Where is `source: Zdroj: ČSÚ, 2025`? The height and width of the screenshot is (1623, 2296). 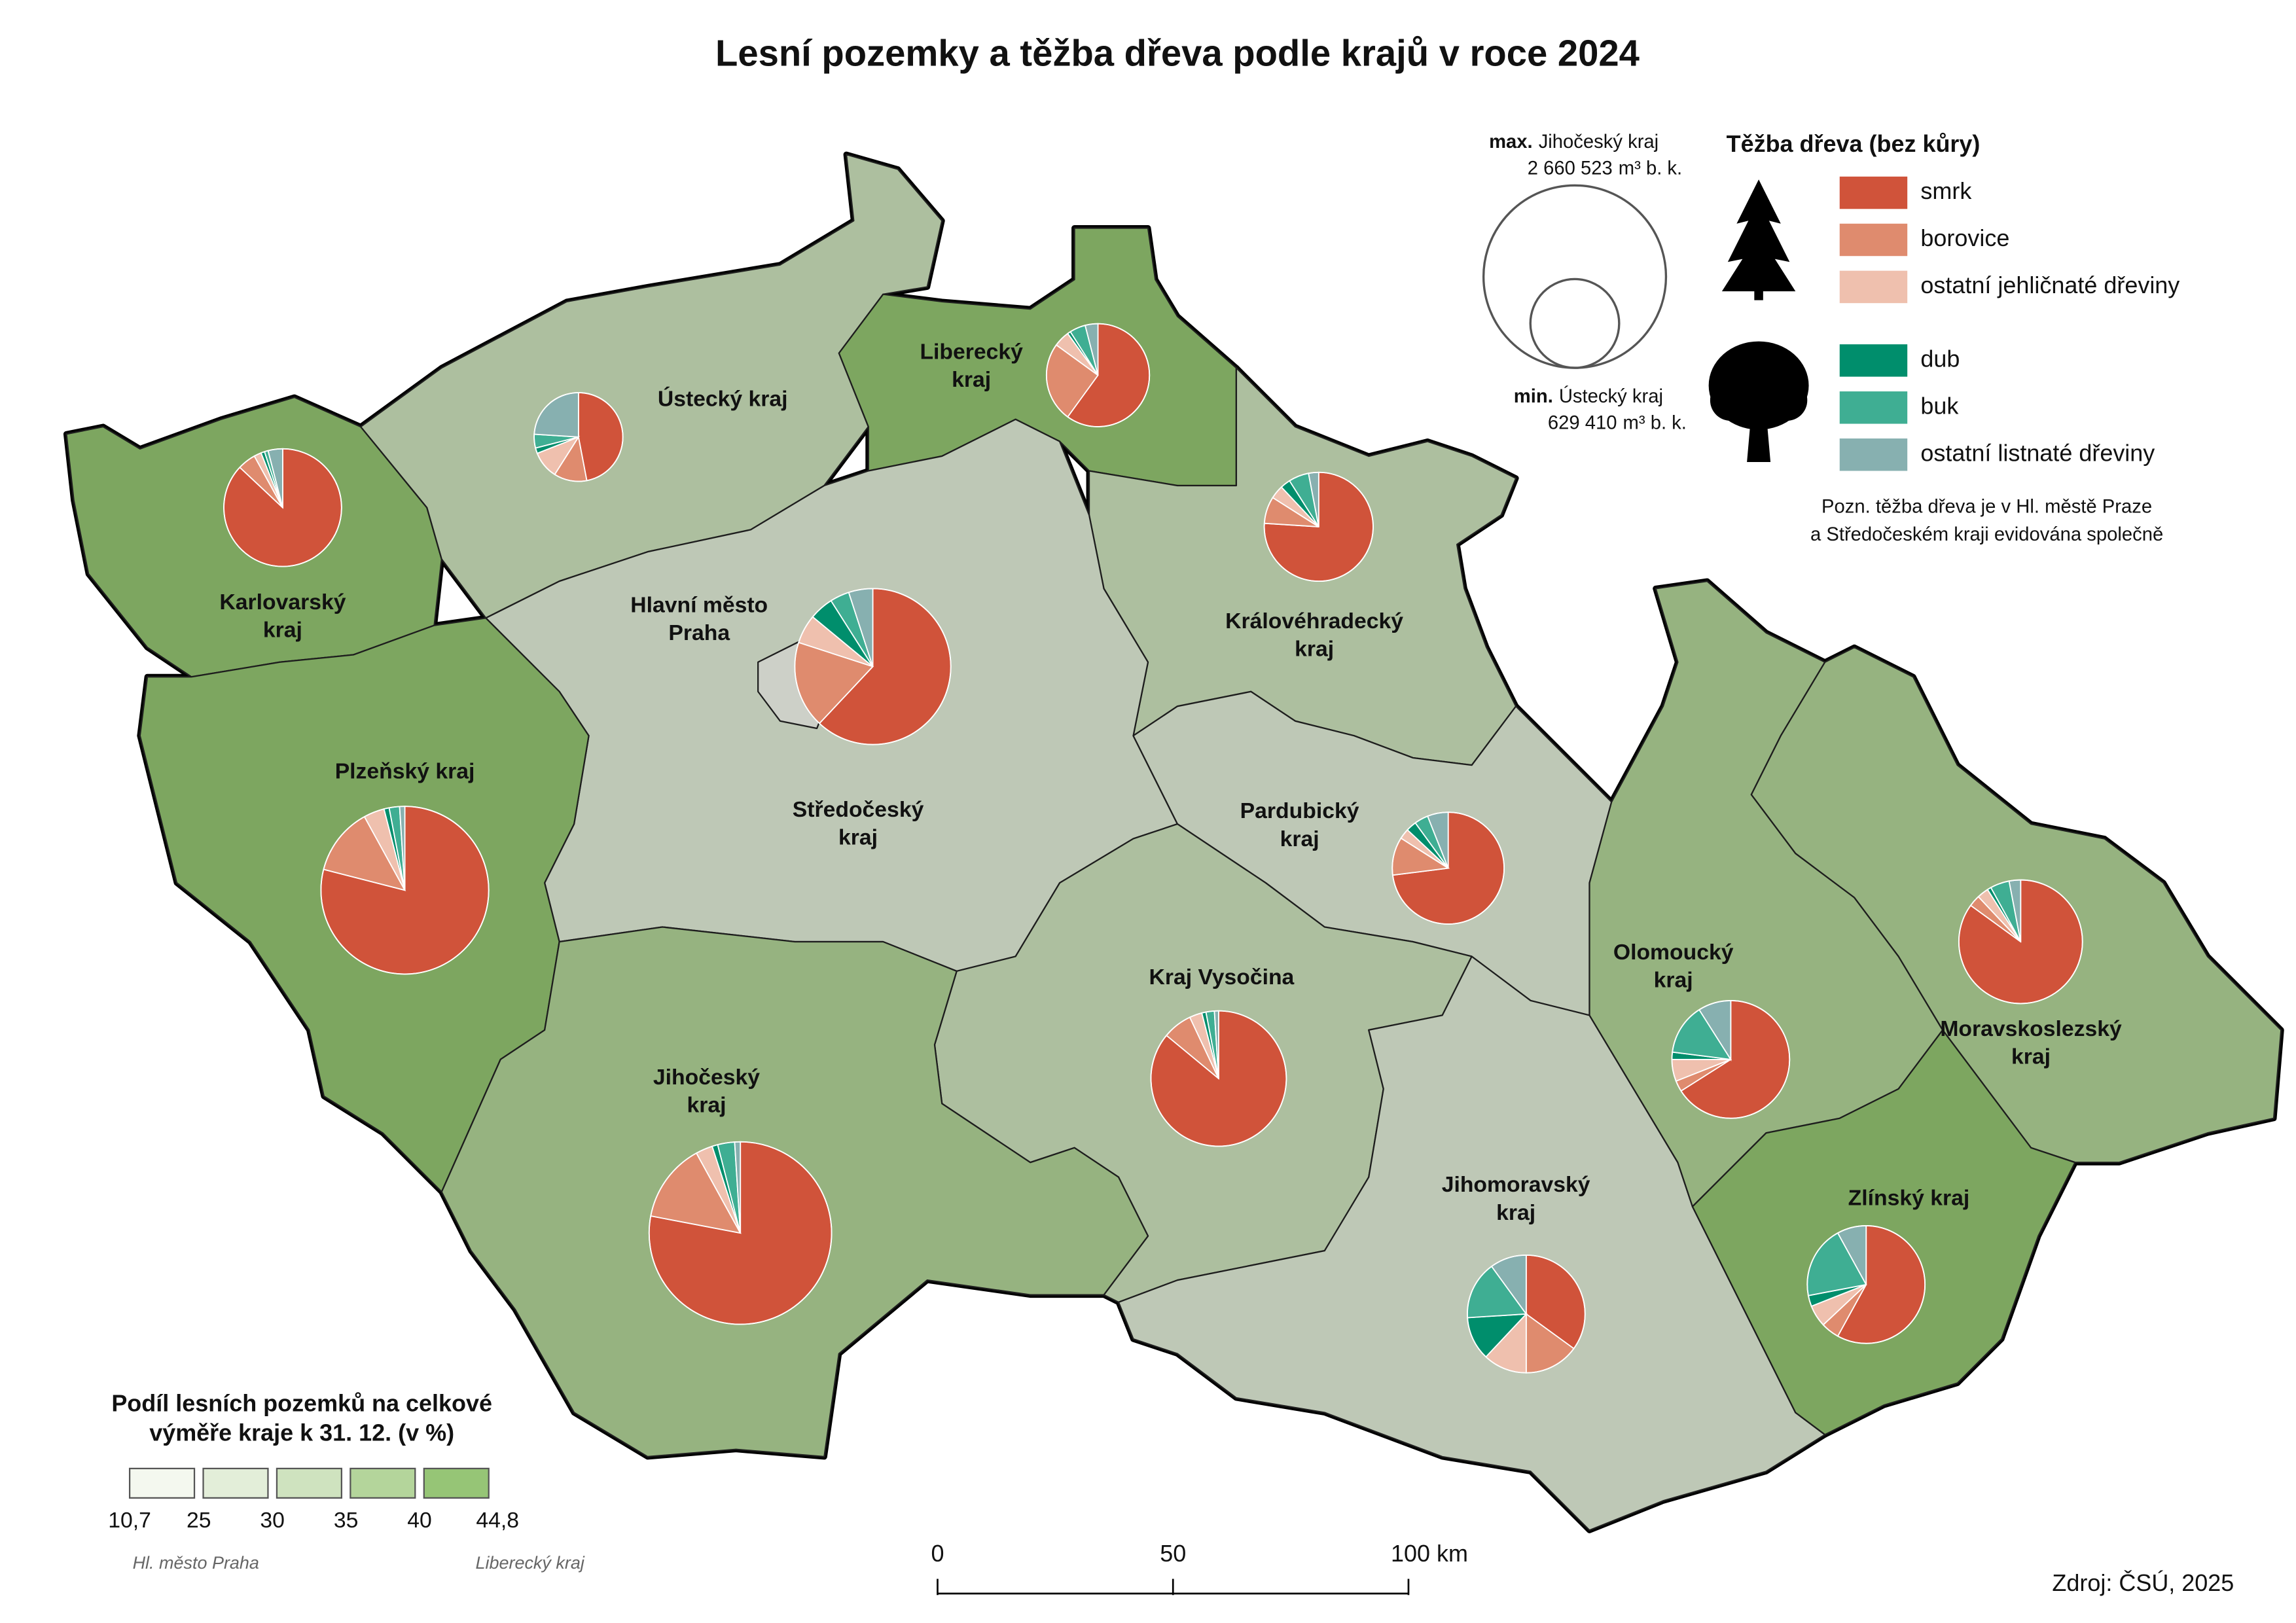
source: Zdroj: ČSÚ, 2025 is located at coordinates (2143, 1583).